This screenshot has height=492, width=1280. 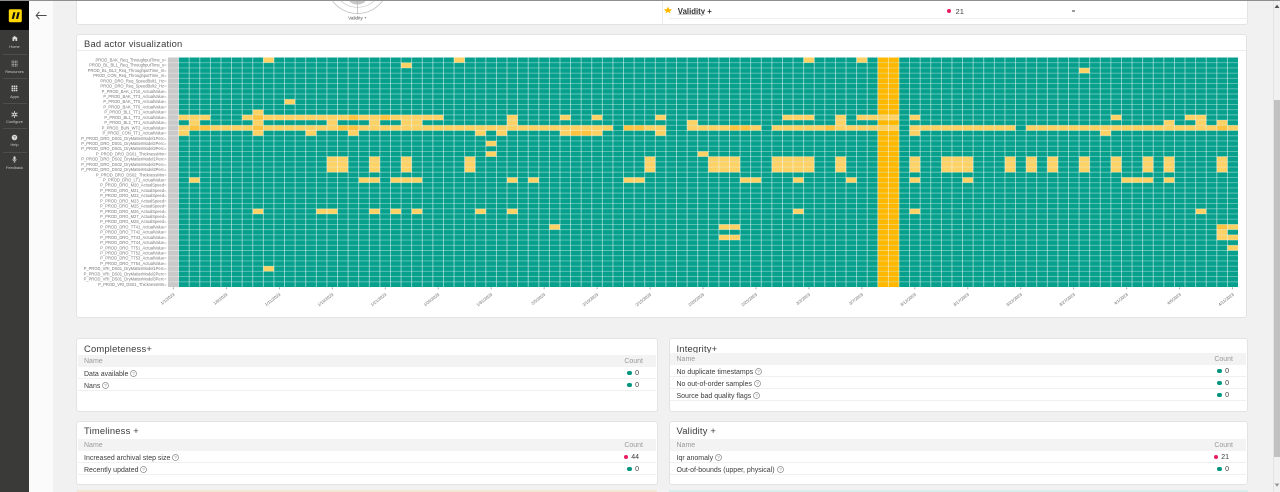 What do you see at coordinates (133, 206) in the screenshot?
I see `svg-text: P_PROD_DRO_M25_ActualSpeed=` at bounding box center [133, 206].